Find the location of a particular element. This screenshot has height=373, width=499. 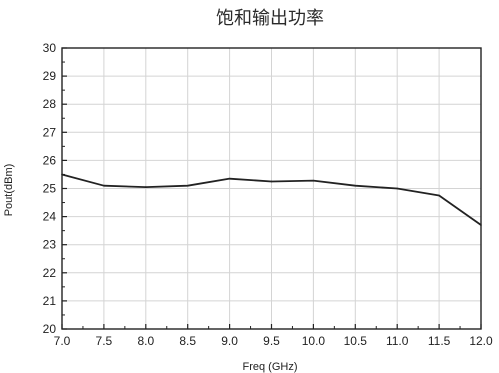

x-tick-label-6: 10.0 is located at coordinates (314, 341).